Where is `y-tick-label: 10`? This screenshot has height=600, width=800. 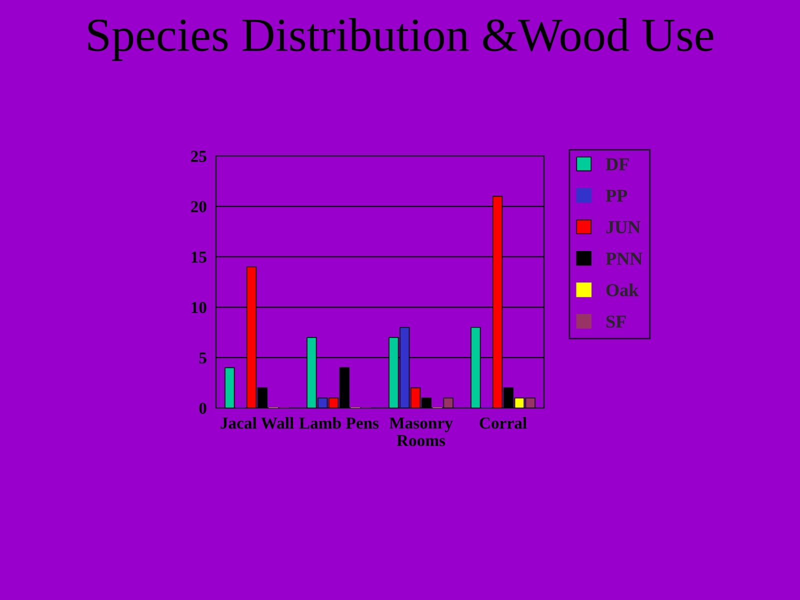 y-tick-label: 10 is located at coordinates (199, 308).